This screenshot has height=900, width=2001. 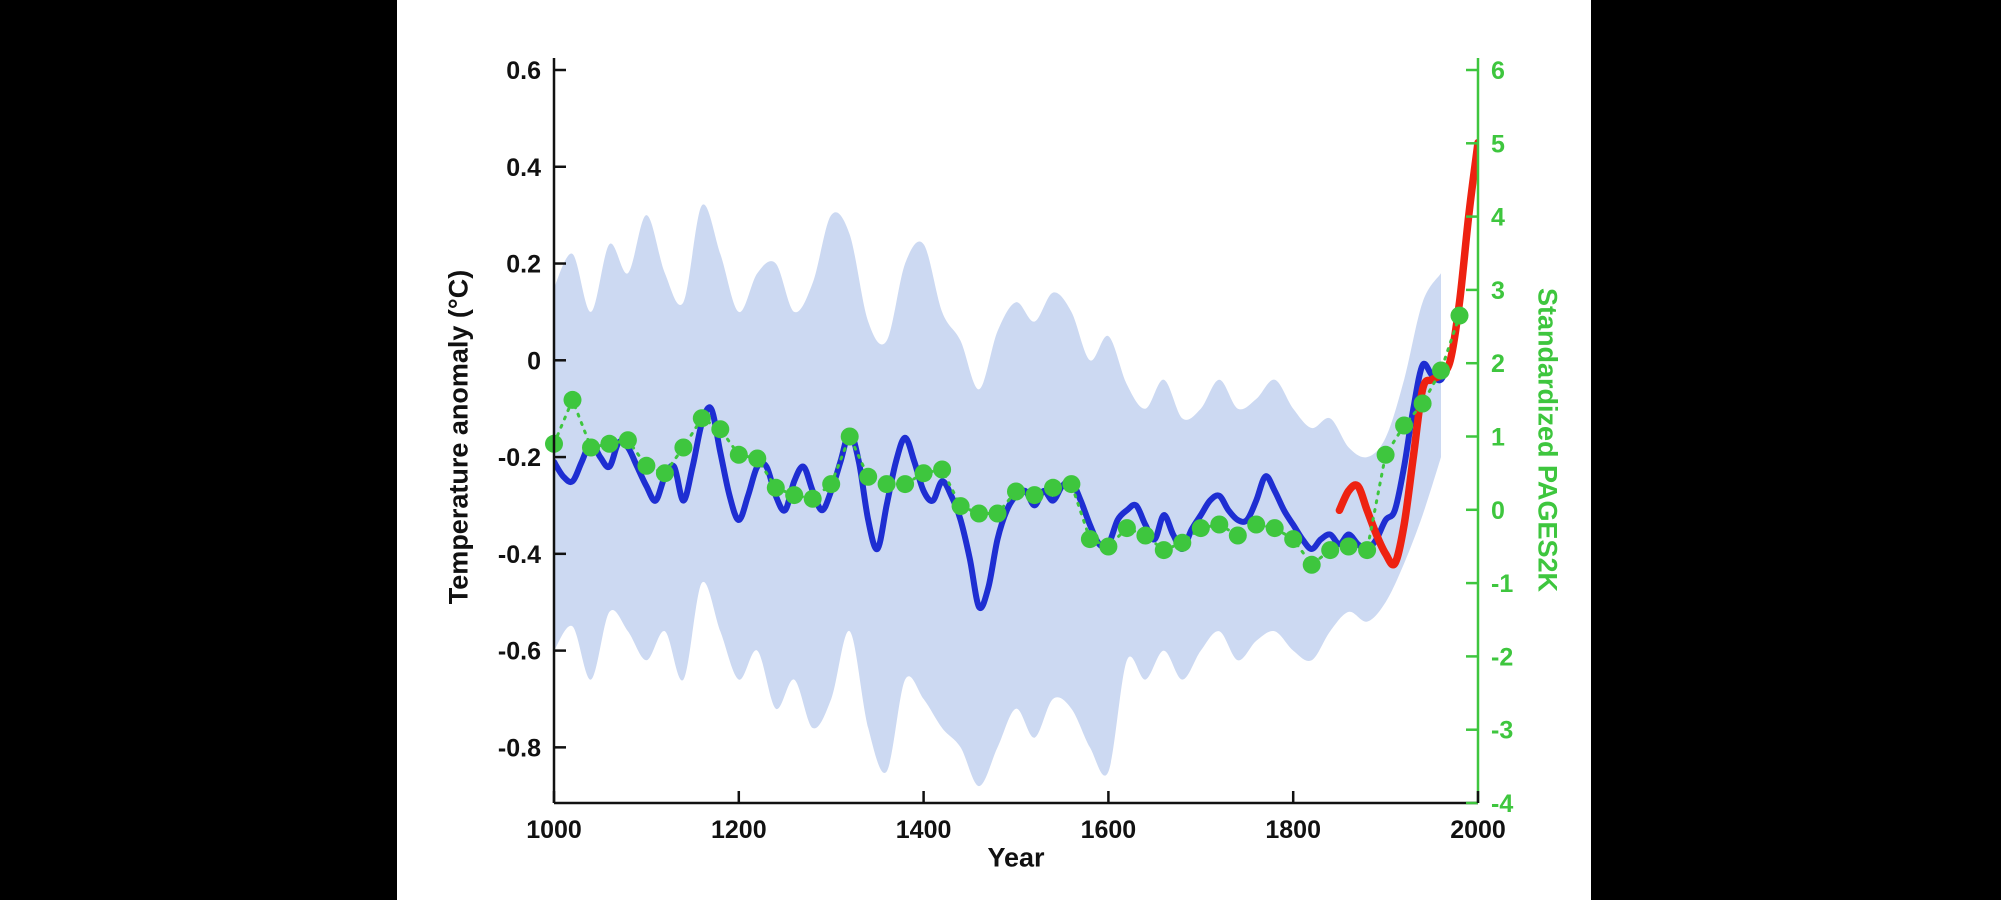 I want to click on right-tick-label: 0, so click(x=1498, y=511).